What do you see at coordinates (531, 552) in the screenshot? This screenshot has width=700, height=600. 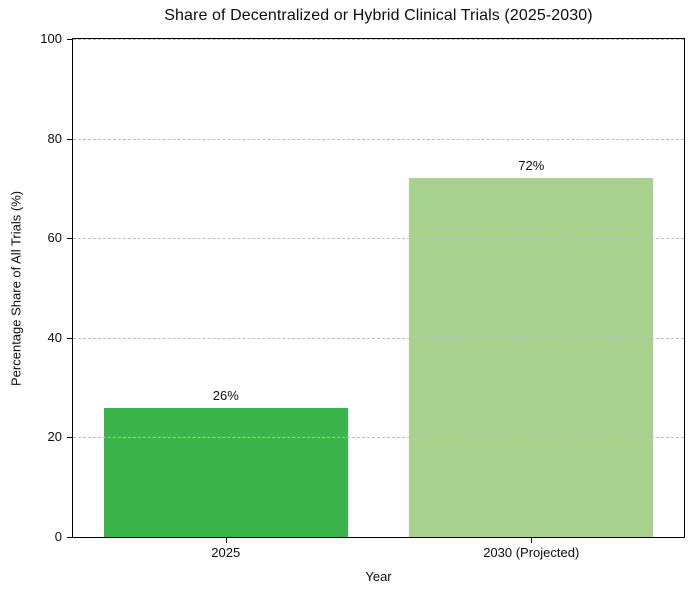 I see `x-tick-label: 2030 (Projected)` at bounding box center [531, 552].